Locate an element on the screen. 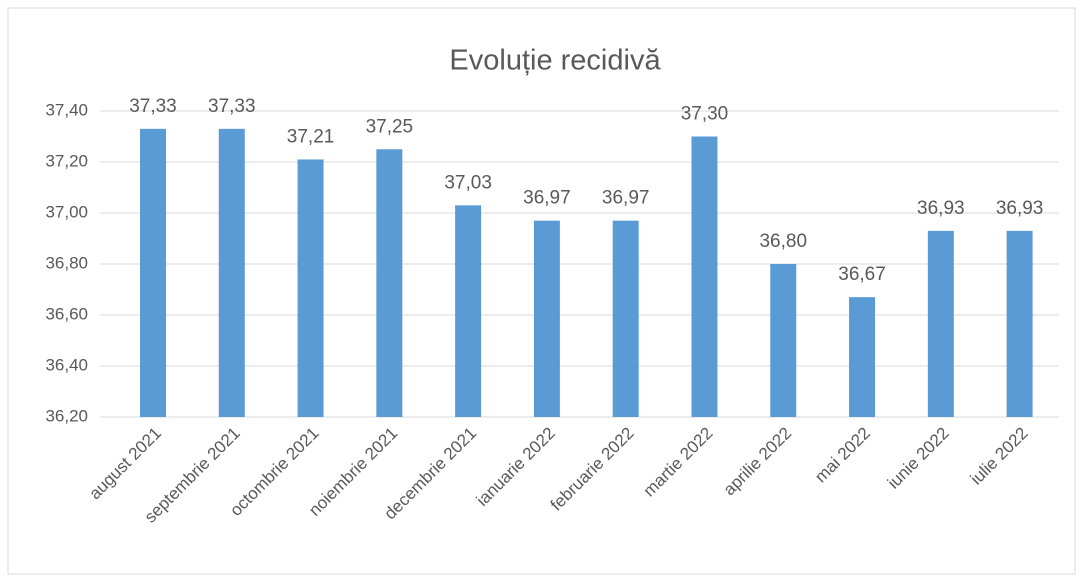 This screenshot has width=1083, height=581. data-label: 37,25 is located at coordinates (390, 126).